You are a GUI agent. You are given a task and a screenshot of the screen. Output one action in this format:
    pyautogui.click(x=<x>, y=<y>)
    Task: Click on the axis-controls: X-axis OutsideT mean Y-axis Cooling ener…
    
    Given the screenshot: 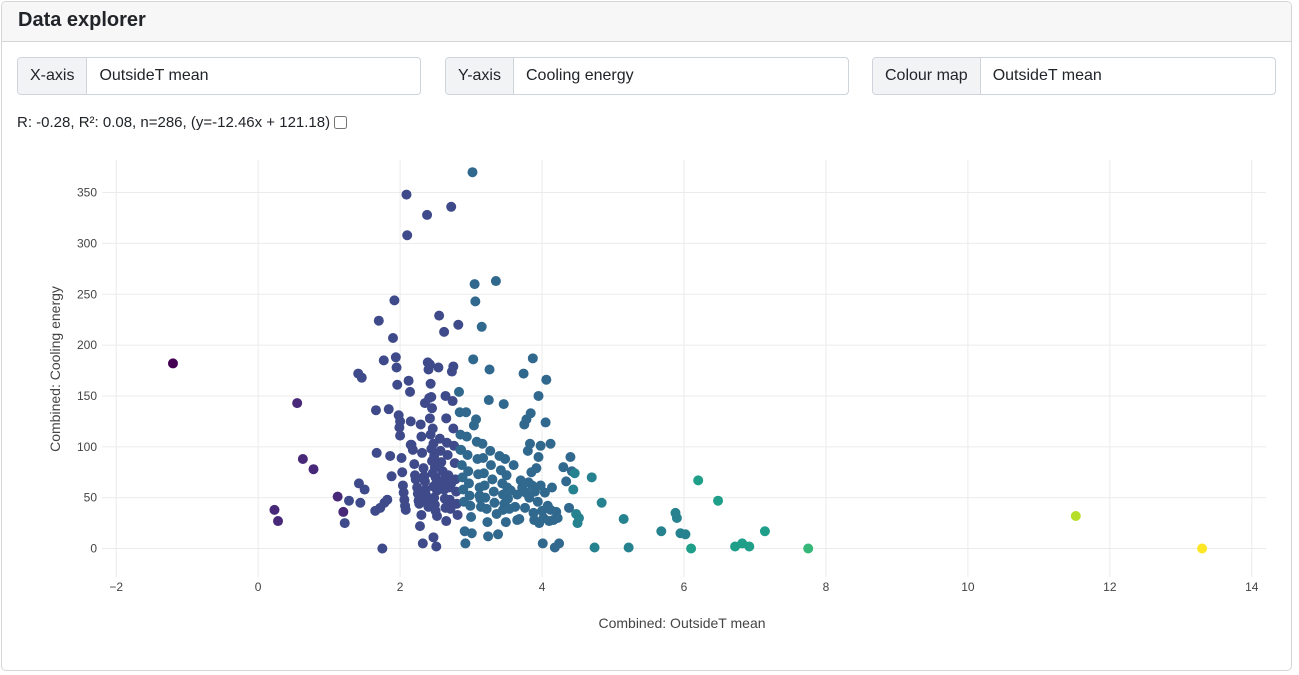 What is the action you would take?
    pyautogui.click(x=646, y=76)
    